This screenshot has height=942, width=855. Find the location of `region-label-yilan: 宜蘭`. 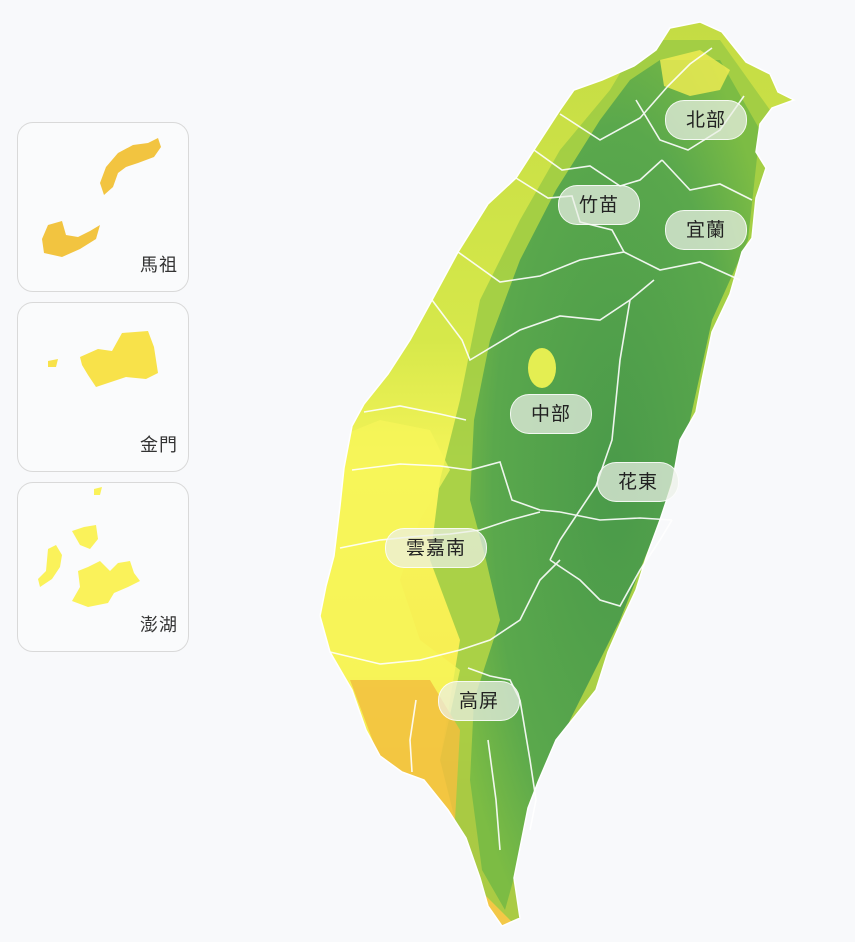

region-label-yilan: 宜蘭 is located at coordinates (706, 230).